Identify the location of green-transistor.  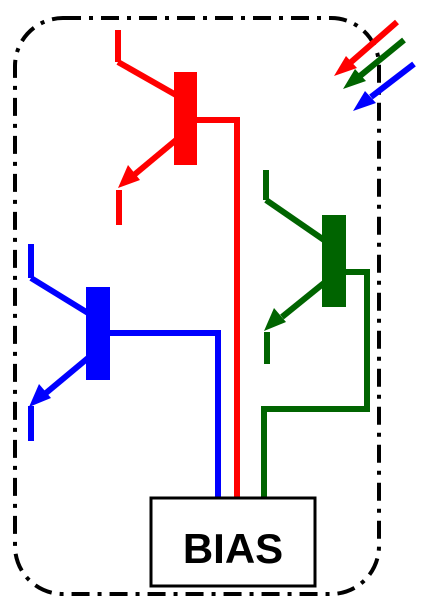
(315, 334).